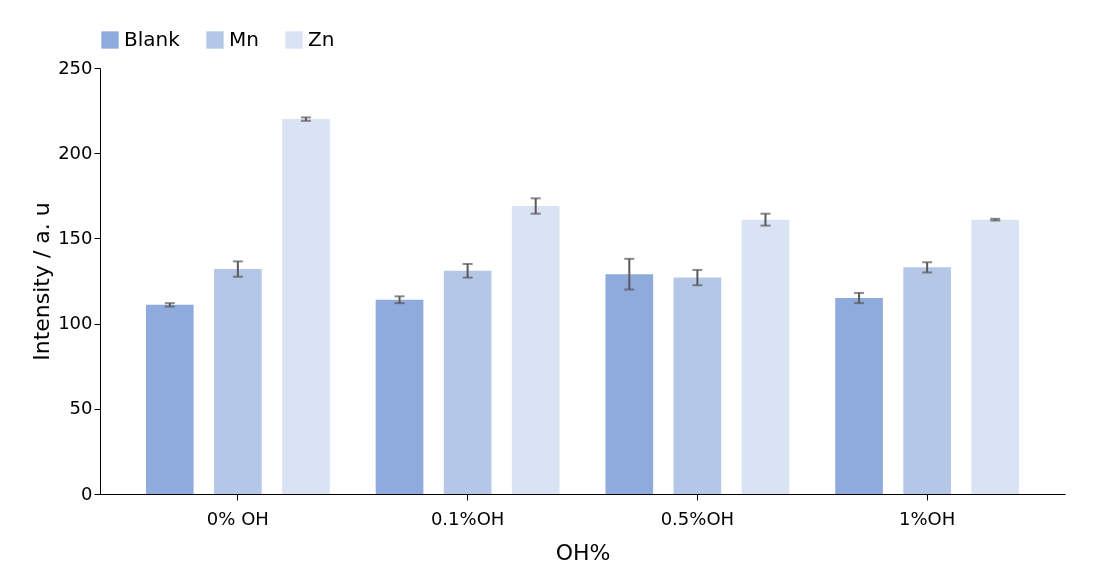 The image size is (1105, 583). I want to click on legend-label: Mn, so click(244, 39).